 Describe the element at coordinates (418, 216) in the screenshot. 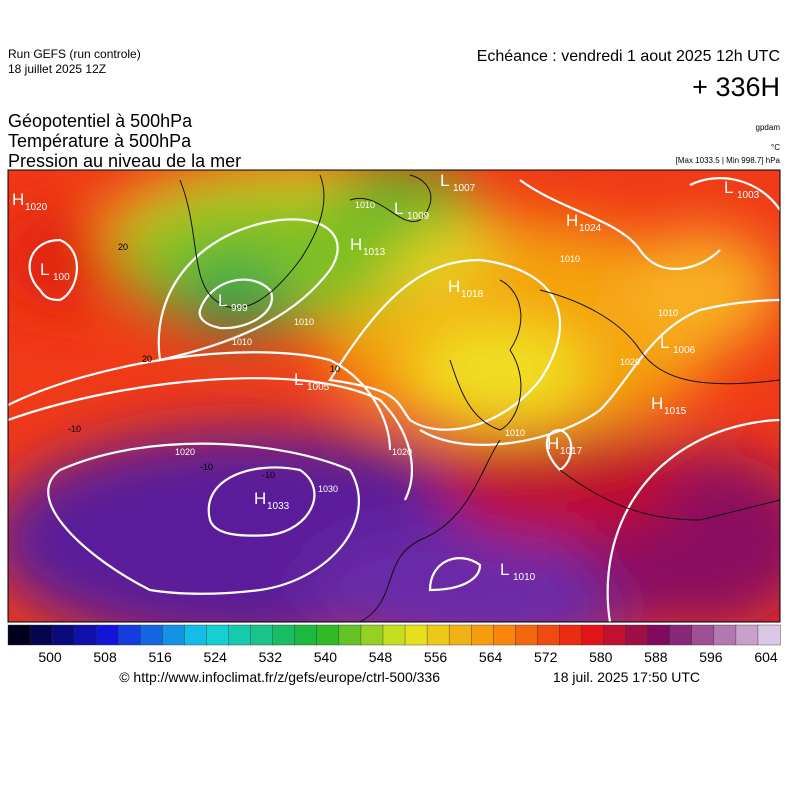

I see `pressure-value: 1009` at that location.